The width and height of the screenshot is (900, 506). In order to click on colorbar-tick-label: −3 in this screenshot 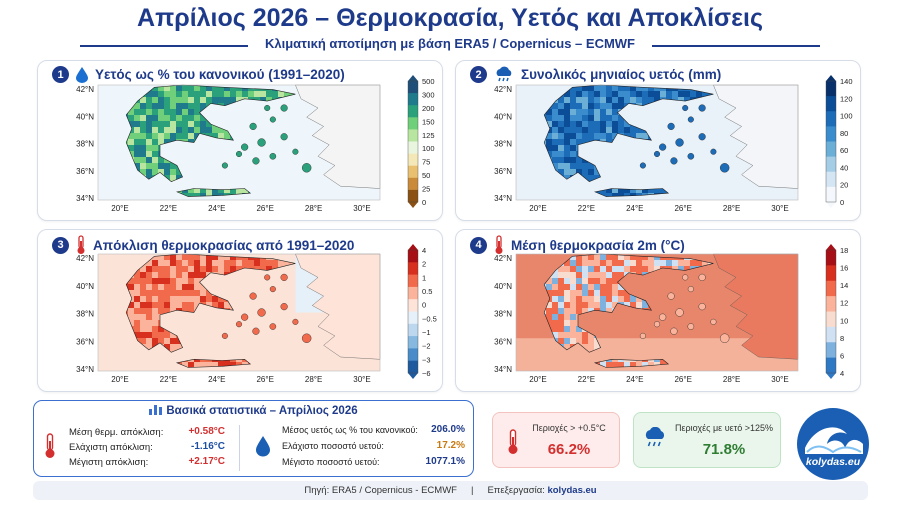, I will do `click(426, 359)`.